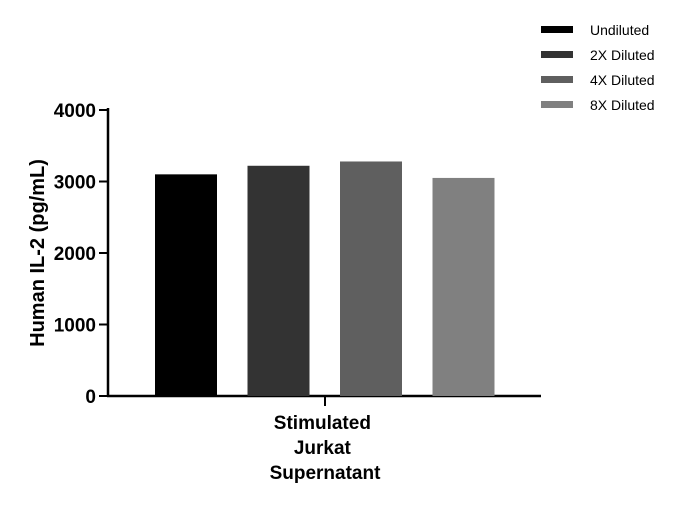  Describe the element at coordinates (186, 285) in the screenshot. I see `bar-undiluted` at that location.